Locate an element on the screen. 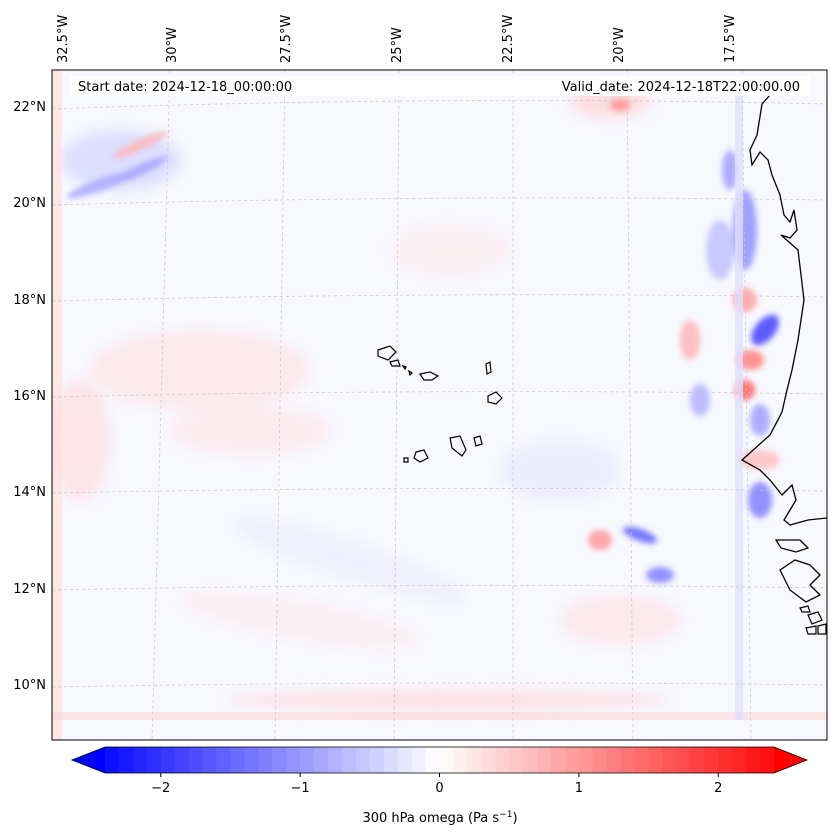 This screenshot has width=837, height=839. coastline-bijagos is located at coordinates (813, 620).